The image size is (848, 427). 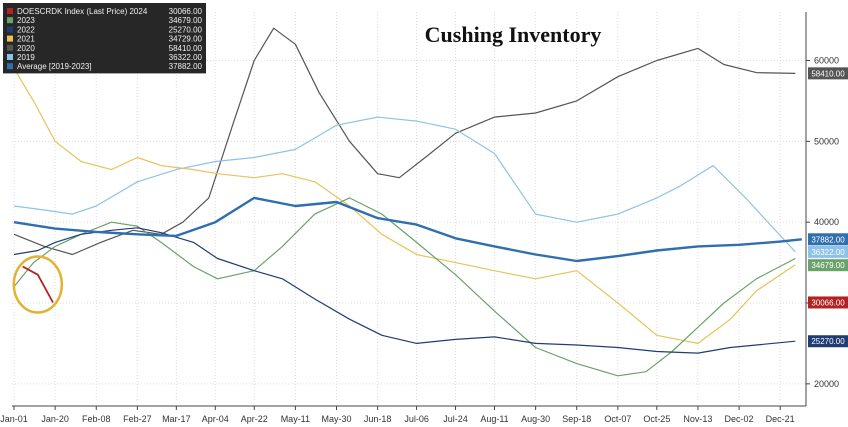 What do you see at coordinates (186, 39) in the screenshot?
I see `legend-value-3: 34729.00` at bounding box center [186, 39].